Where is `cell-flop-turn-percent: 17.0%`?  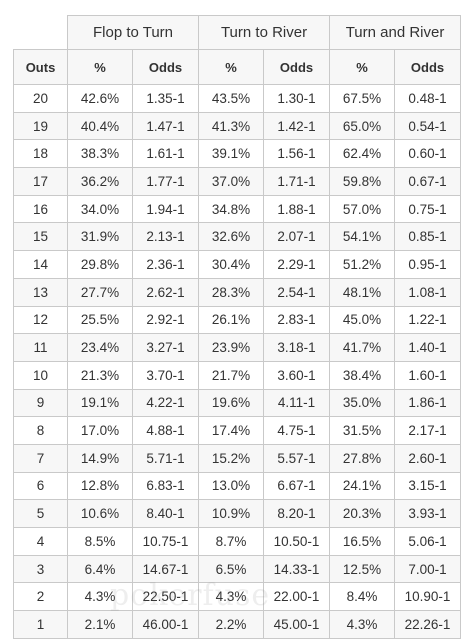 cell-flop-turn-percent: 17.0% is located at coordinates (100, 431).